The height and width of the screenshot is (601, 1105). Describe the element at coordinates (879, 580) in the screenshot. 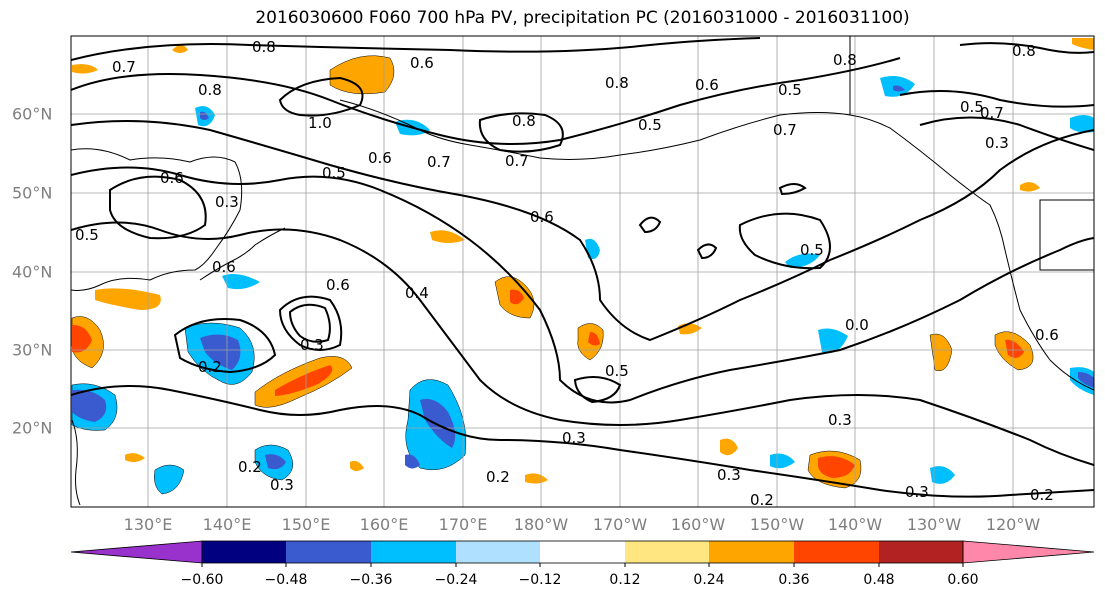

I see `colorbar-tick-label: 0.48` at that location.